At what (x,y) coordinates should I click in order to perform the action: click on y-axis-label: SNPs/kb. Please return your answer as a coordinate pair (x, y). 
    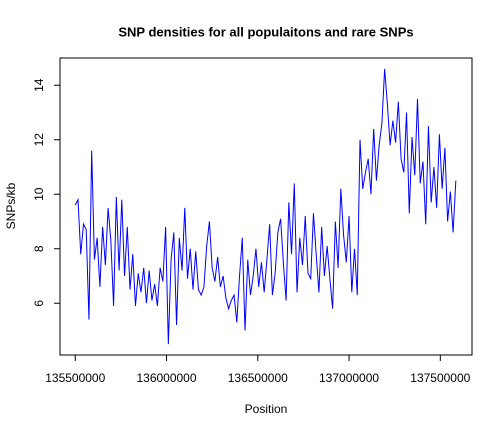
    Looking at the image, I should click on (11, 205).